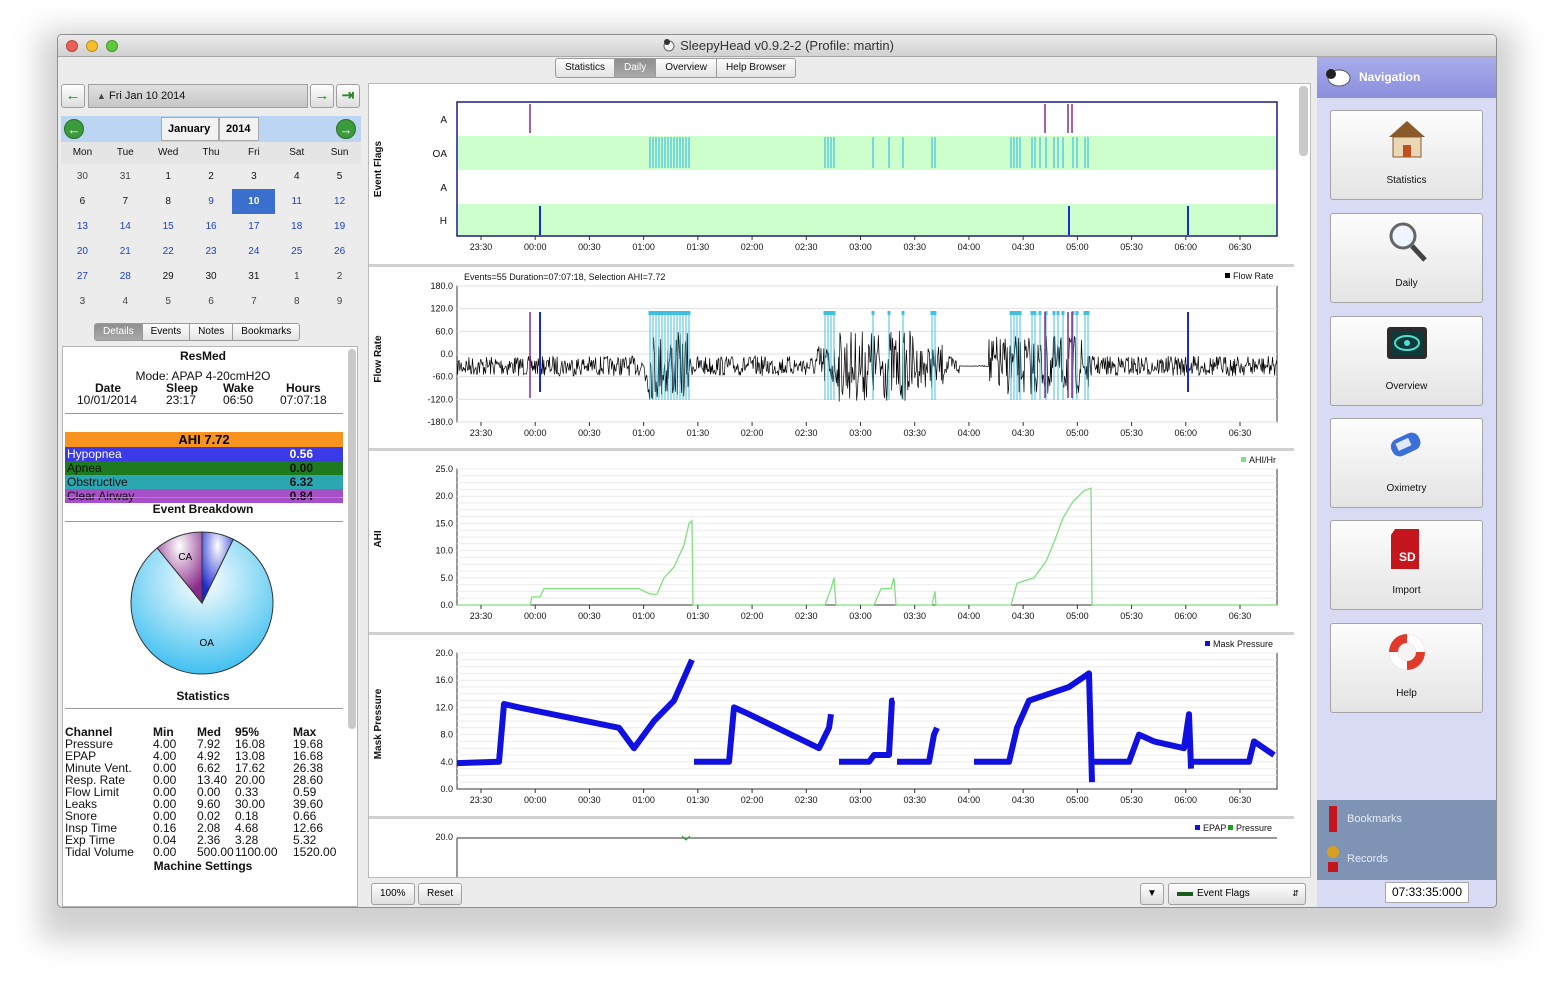 The height and width of the screenshot is (988, 1554). What do you see at coordinates (340, 226) in the screenshot?
I see `calendar-day: 19` at bounding box center [340, 226].